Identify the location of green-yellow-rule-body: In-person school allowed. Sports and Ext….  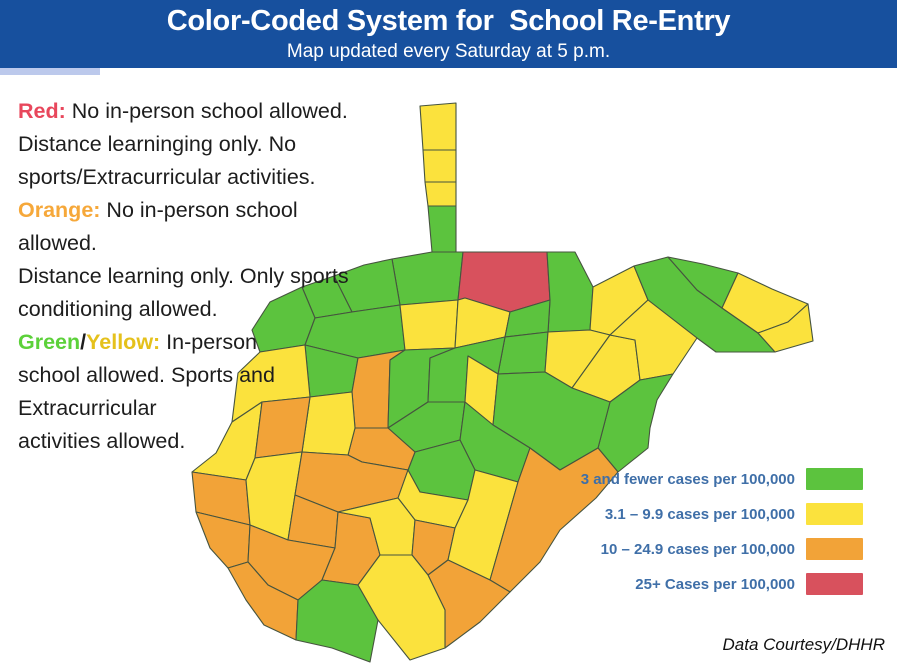
(146, 391).